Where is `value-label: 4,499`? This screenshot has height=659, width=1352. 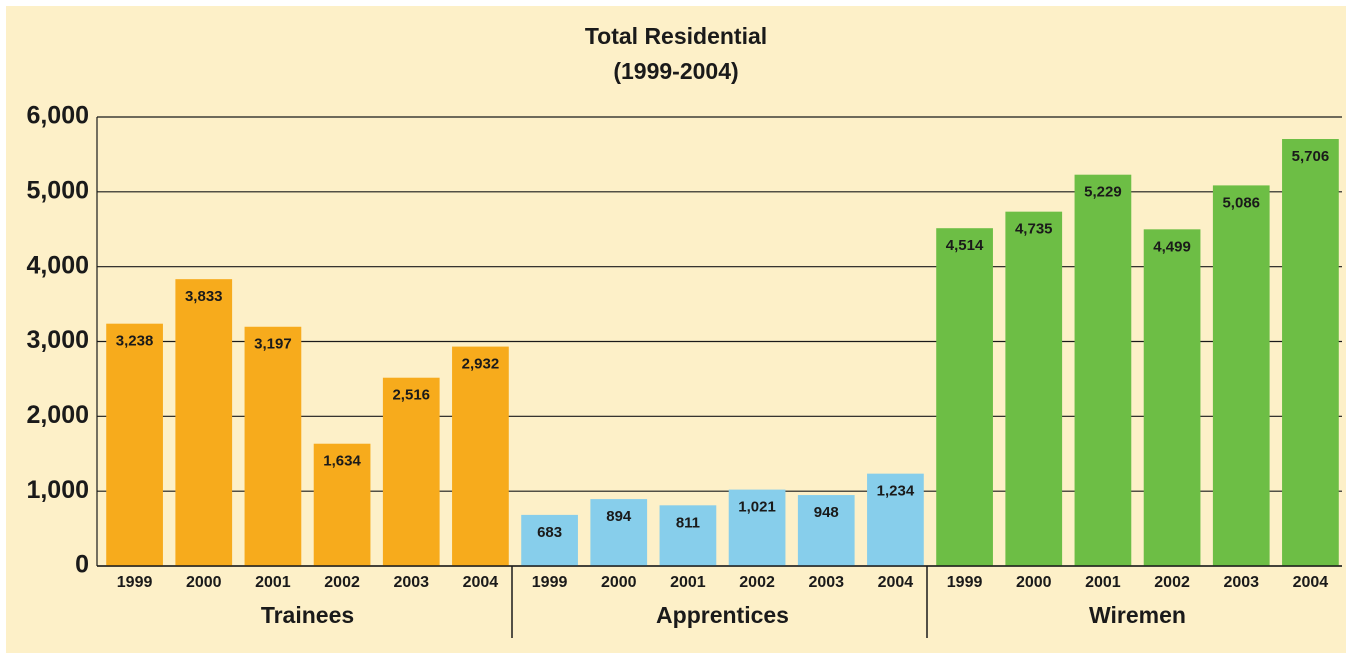 value-label: 4,499 is located at coordinates (1172, 246).